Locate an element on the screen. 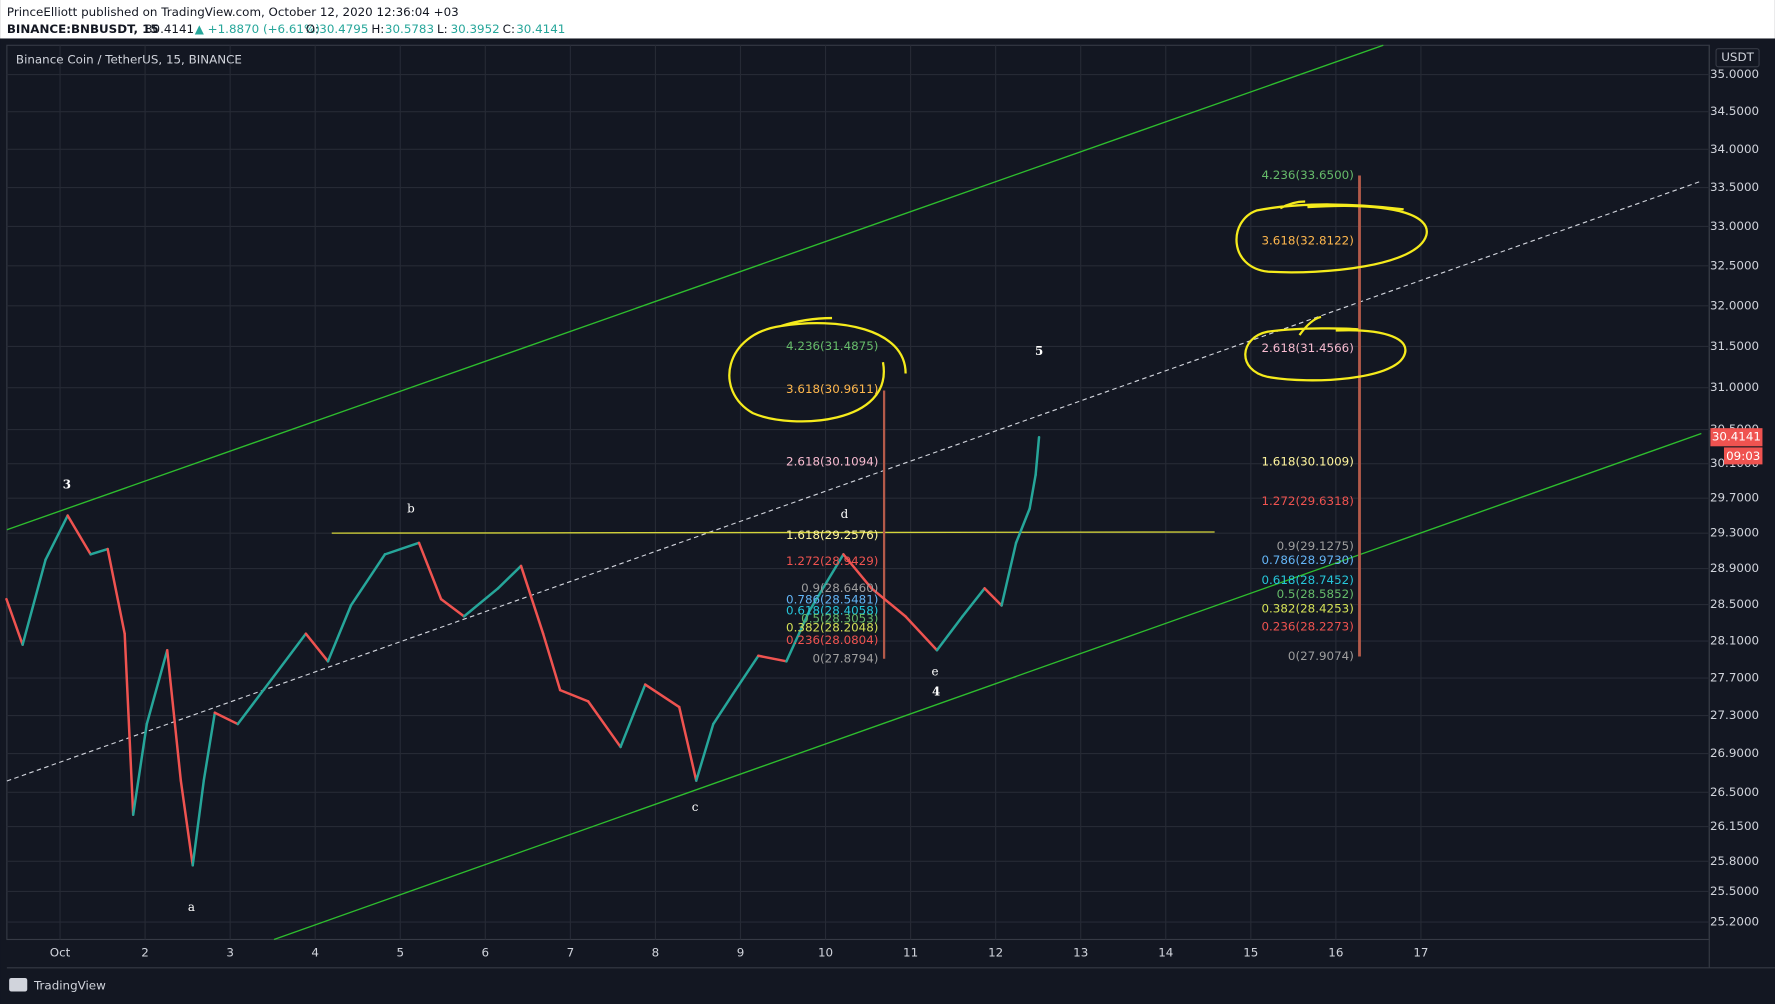  ohlc-value: 30.5783 is located at coordinates (409, 29).